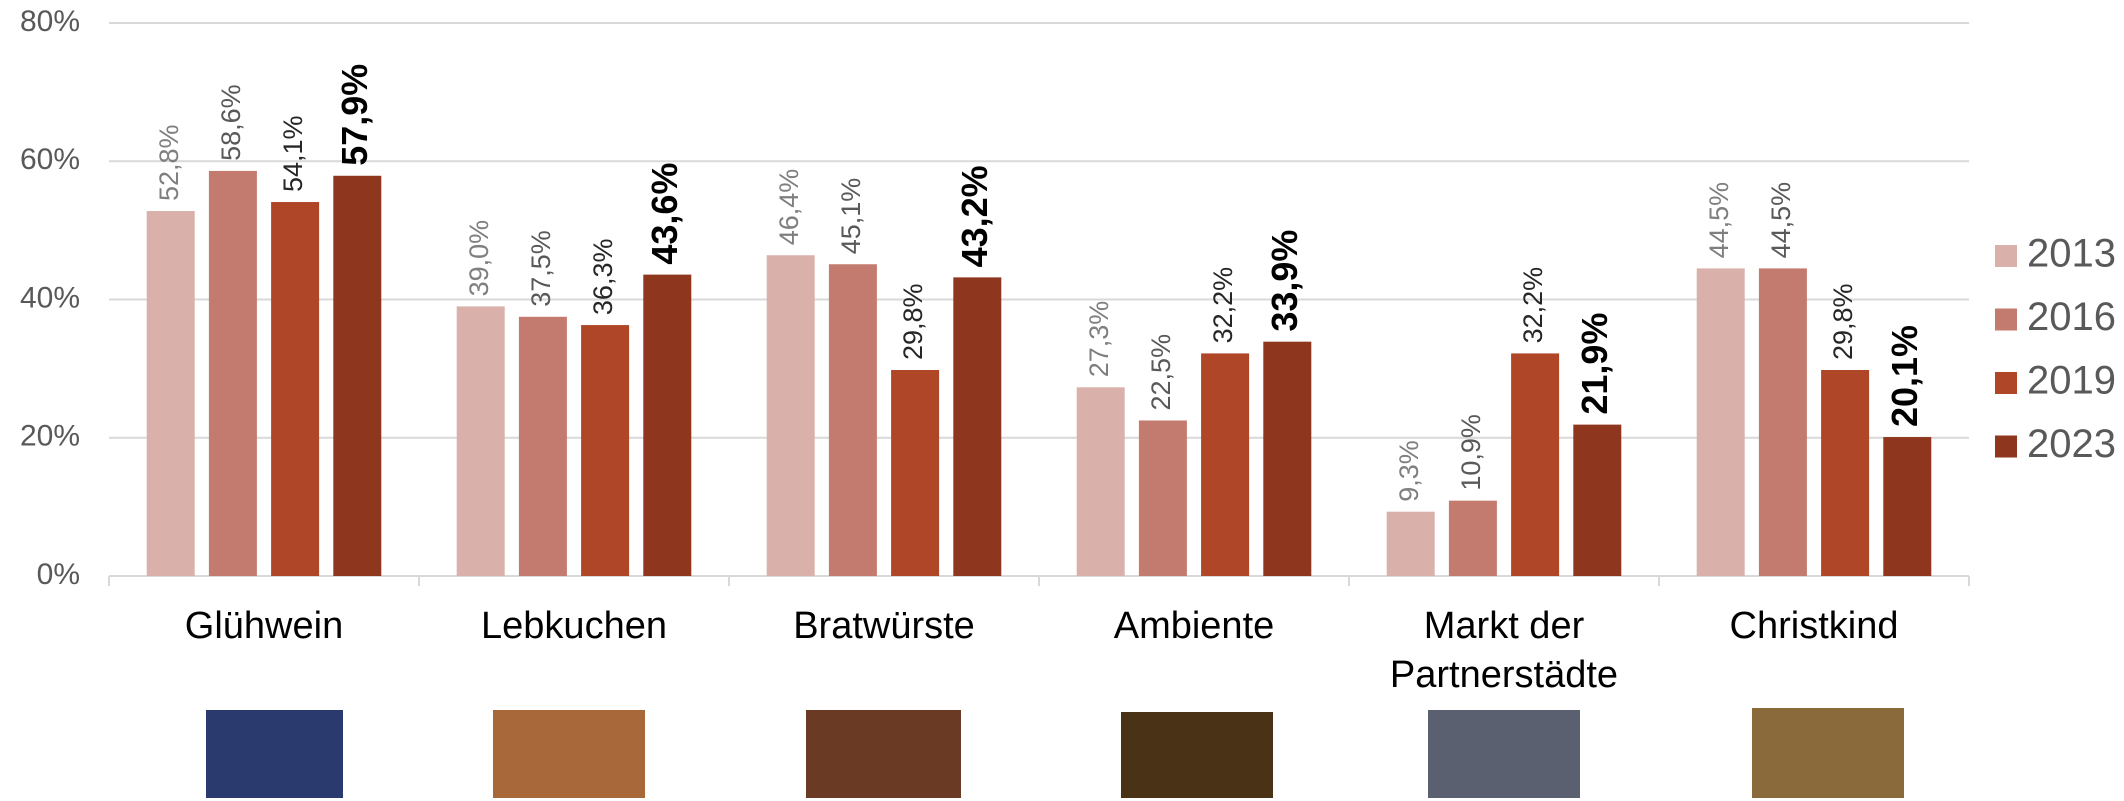 Image resolution: width=2124 pixels, height=801 pixels. Describe the element at coordinates (884, 626) in the screenshot. I see `x-tick-label: Bratwürste` at that location.